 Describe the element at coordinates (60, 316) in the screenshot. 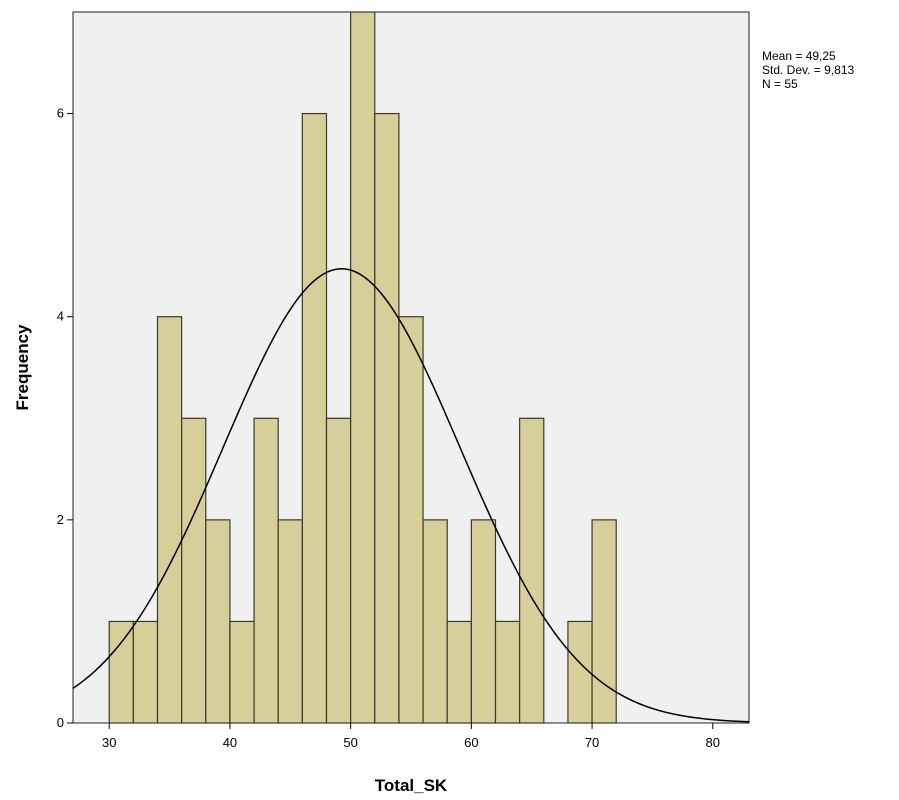

I see `y-tick-label-4: 4` at that location.